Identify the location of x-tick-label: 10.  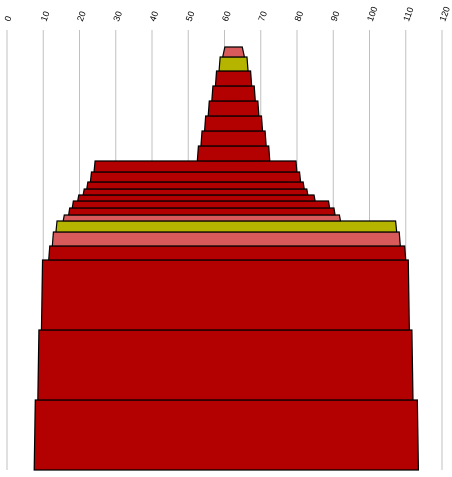
(45, 16).